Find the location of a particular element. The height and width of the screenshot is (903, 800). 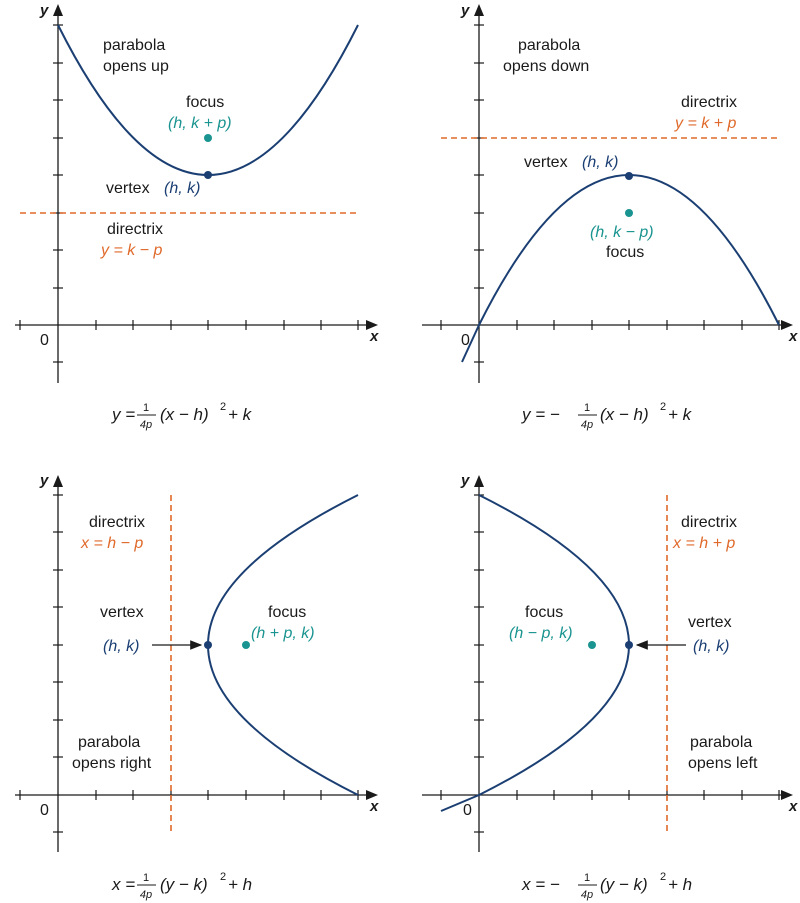

equation-lhs: x = − is located at coordinates (540, 884).